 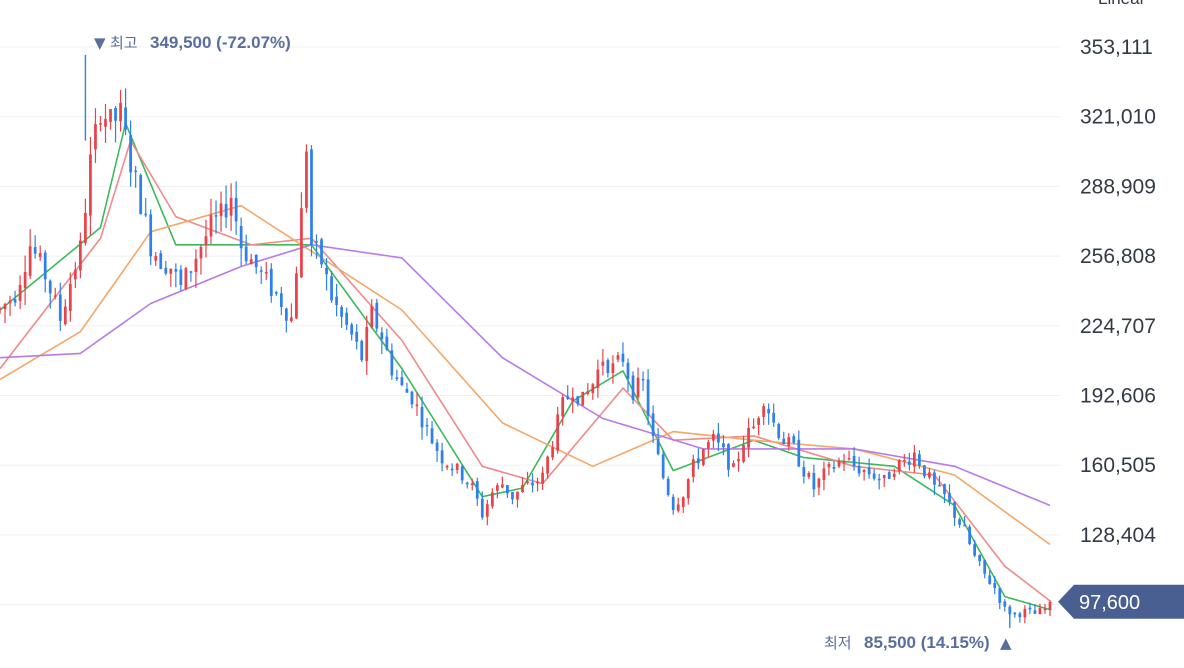 What do you see at coordinates (1122, 4) in the screenshot?
I see `scale-mode-label: Linear` at bounding box center [1122, 4].